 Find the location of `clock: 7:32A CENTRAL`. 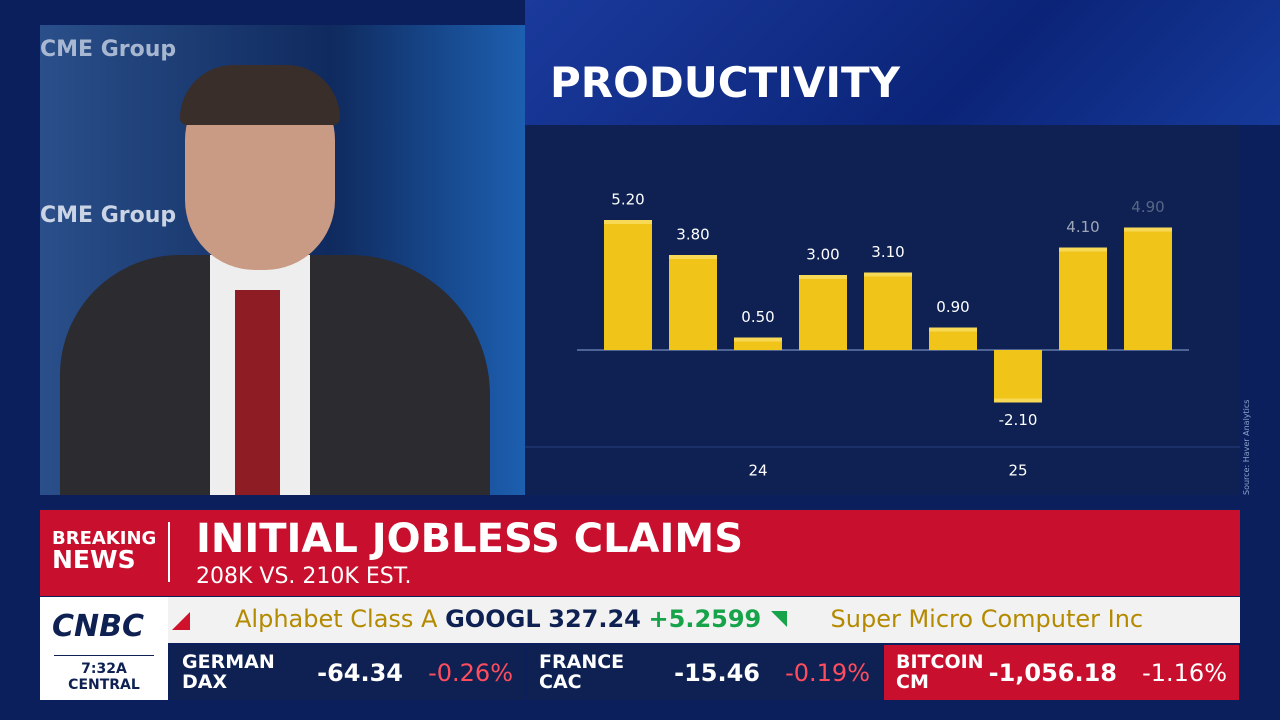

clock: 7:32A CENTRAL is located at coordinates (104, 677).